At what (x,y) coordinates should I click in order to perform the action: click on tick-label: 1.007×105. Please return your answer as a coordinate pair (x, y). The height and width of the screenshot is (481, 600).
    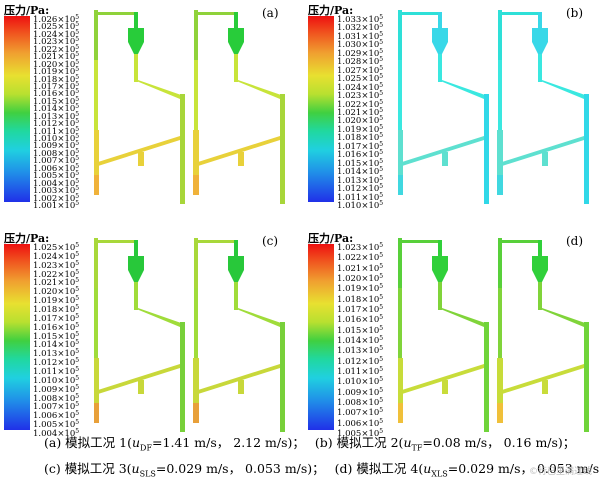
    Looking at the image, I should click on (56, 407).